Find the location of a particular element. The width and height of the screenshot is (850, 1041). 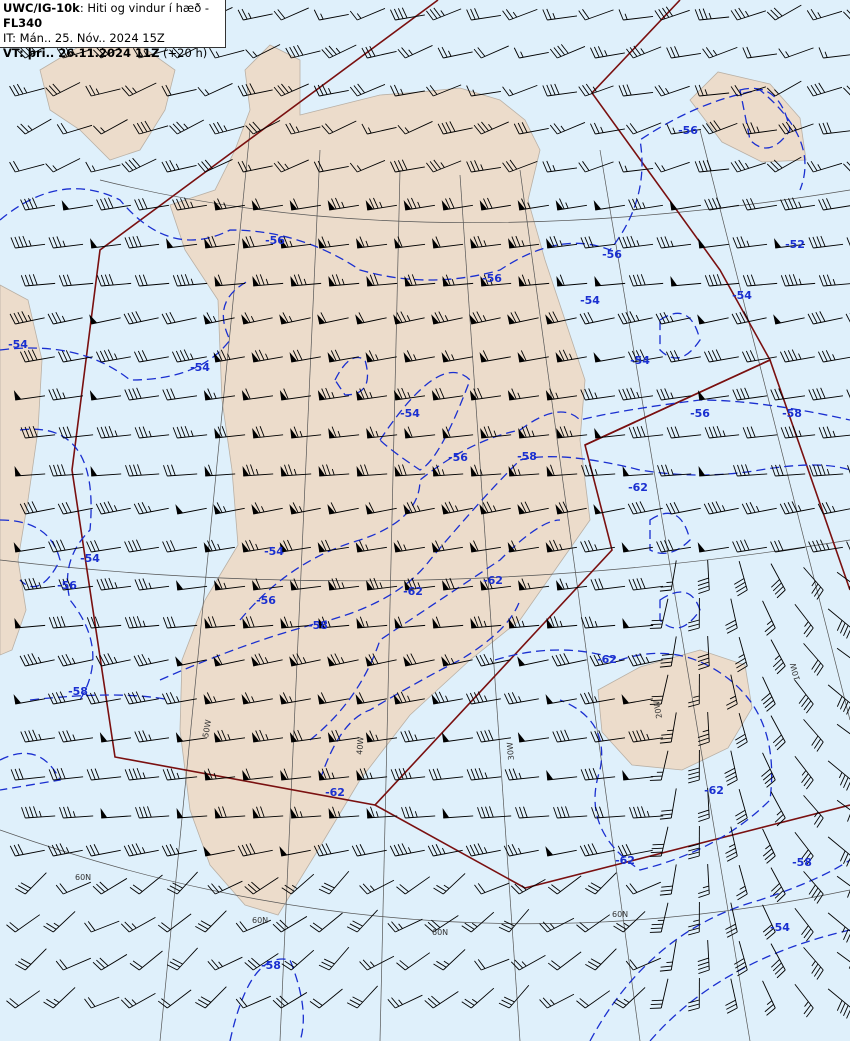

graticule-label-40w: 40W is located at coordinates (360, 745).